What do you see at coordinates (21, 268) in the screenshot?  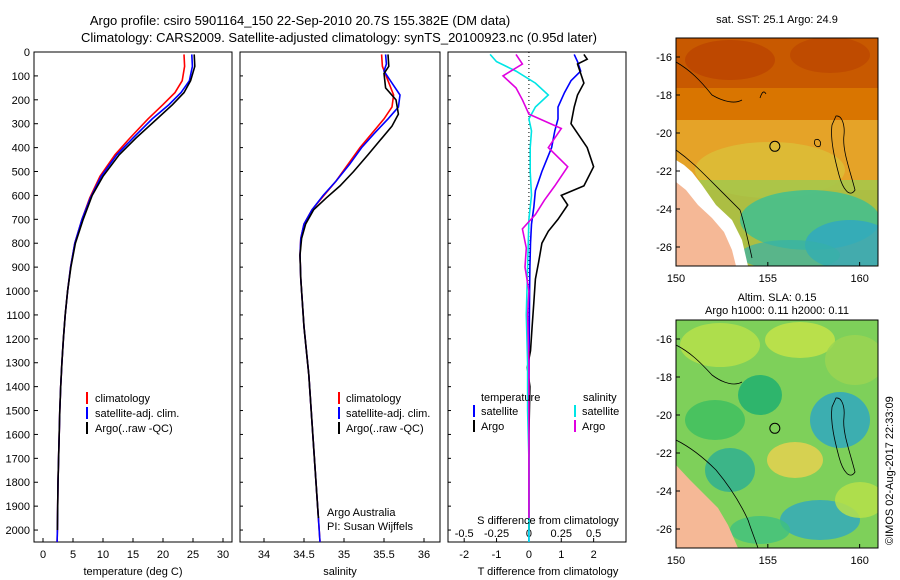 I see `depth-tick-label: 900` at bounding box center [21, 268].